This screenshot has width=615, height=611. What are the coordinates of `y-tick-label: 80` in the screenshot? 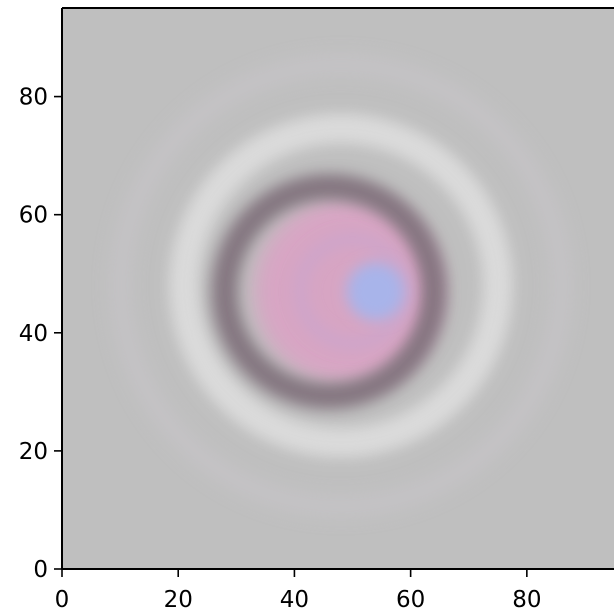 It's located at (33, 98).